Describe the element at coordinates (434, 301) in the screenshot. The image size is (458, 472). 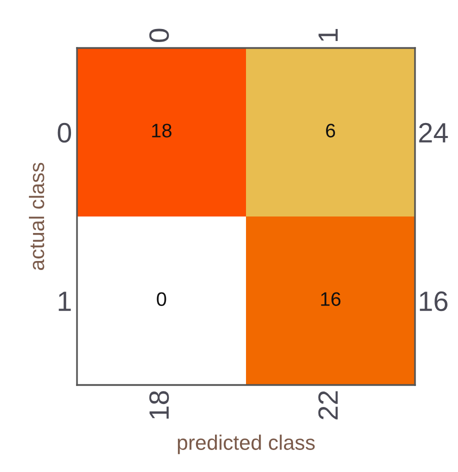
I see `y2-tick-label: 16` at that location.